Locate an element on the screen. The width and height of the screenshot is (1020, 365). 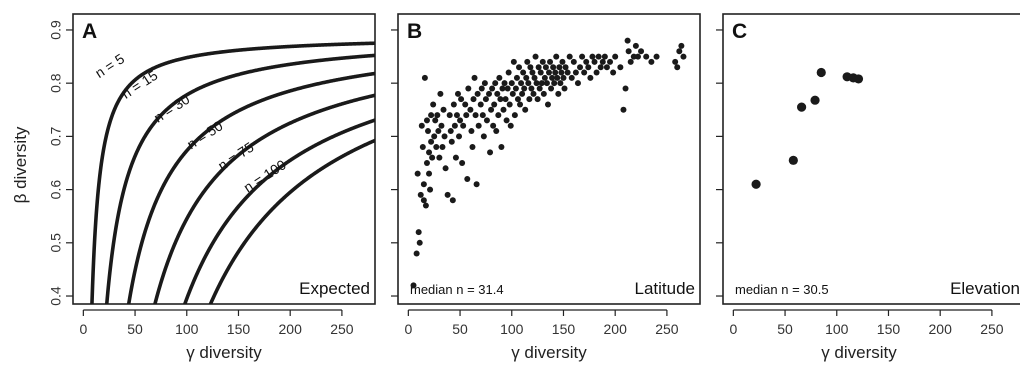
curve-label: n = 15 is located at coordinates (140, 84).